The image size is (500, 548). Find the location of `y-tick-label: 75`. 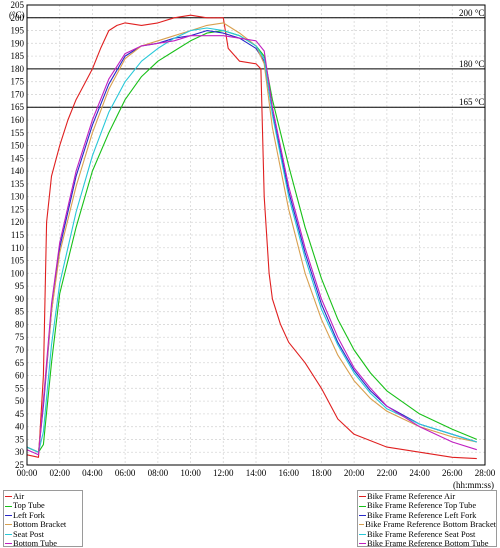

y-tick-label: 75 is located at coordinates (20, 337).